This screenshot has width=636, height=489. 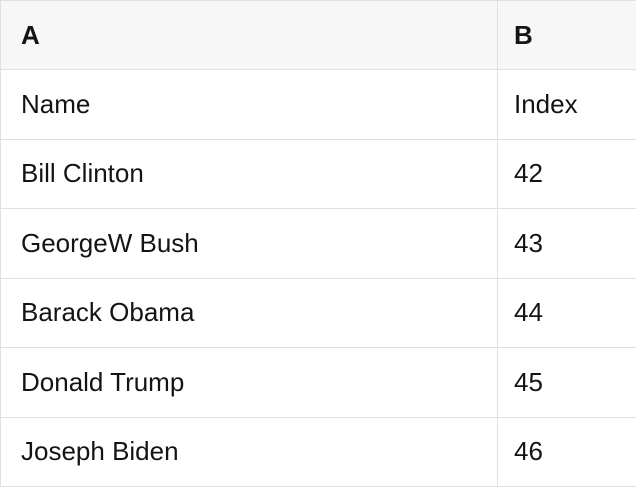 What do you see at coordinates (249, 35) in the screenshot?
I see `column-header-a: A` at bounding box center [249, 35].